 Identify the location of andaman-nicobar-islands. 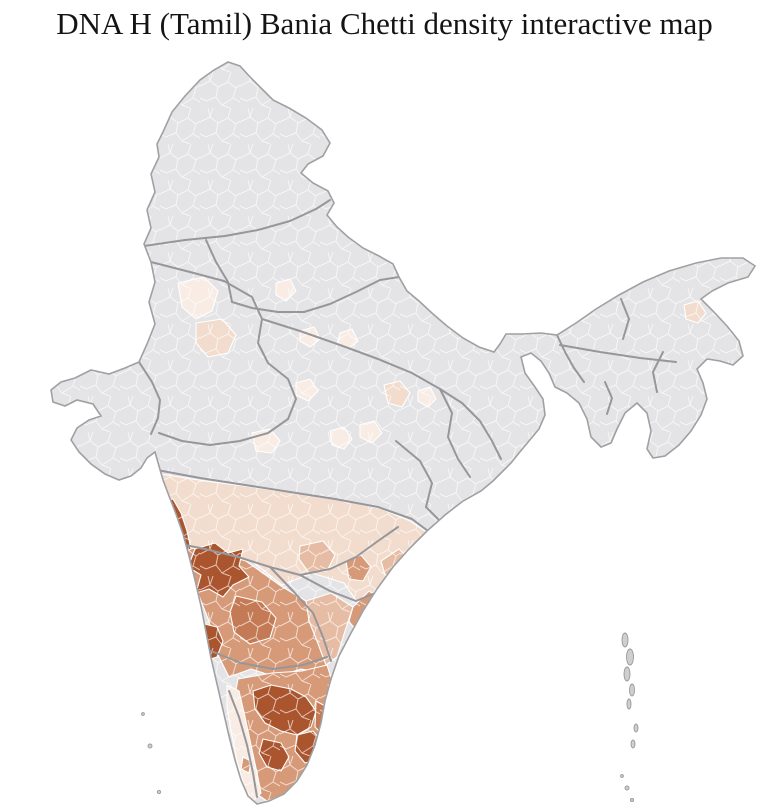
(629, 717).